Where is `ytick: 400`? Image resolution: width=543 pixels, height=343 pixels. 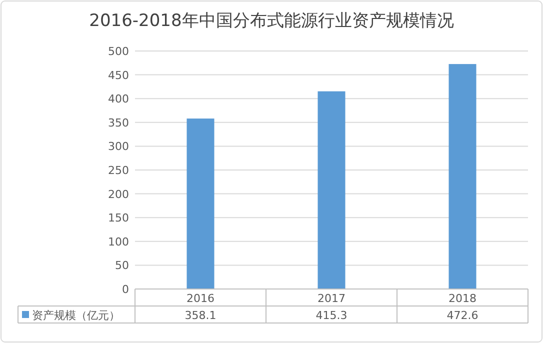
ytick: 400 is located at coordinates (118, 99).